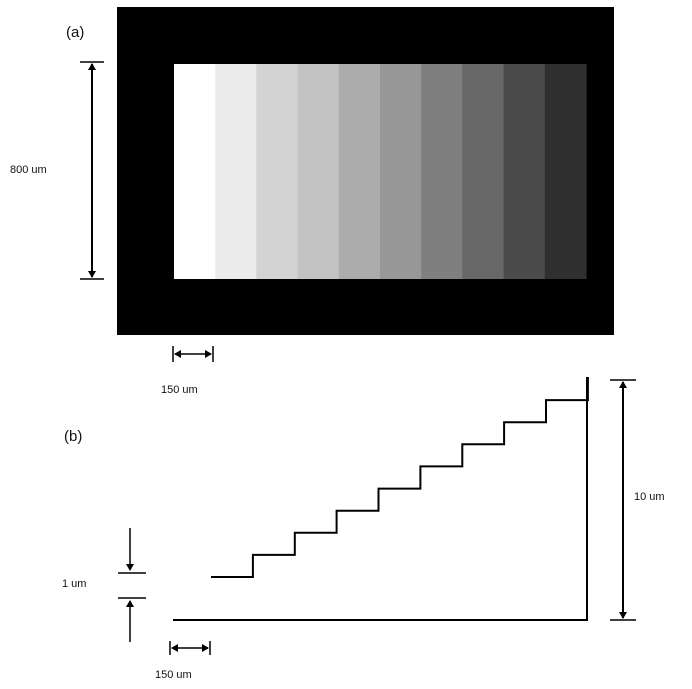  I want to click on panel-b-step-width-label: 150 um, so click(173, 675).